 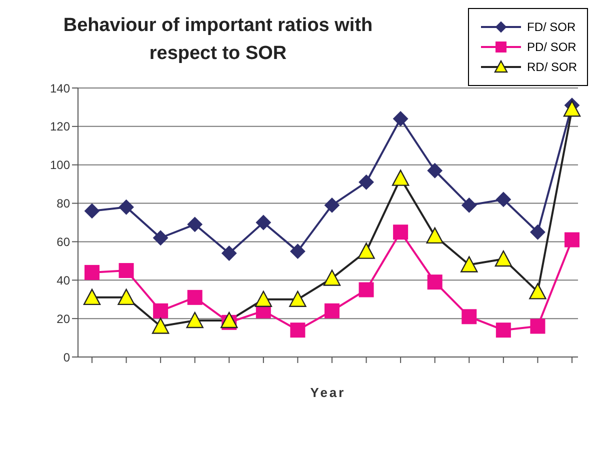 I want to click on y-tick-label: 120, so click(x=60, y=127).